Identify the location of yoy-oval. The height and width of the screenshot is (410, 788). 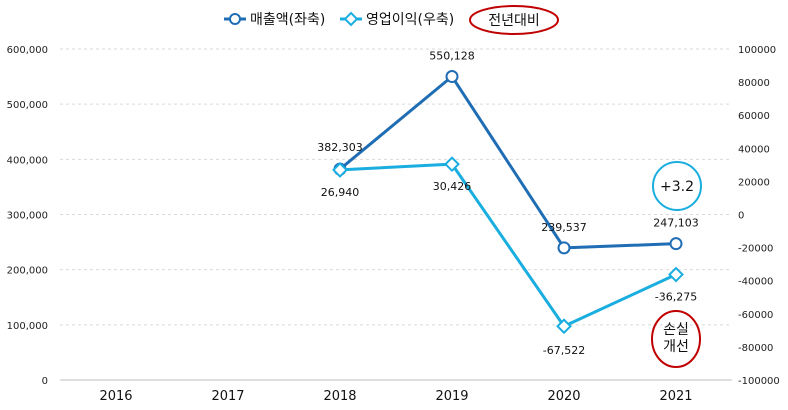
(514, 20).